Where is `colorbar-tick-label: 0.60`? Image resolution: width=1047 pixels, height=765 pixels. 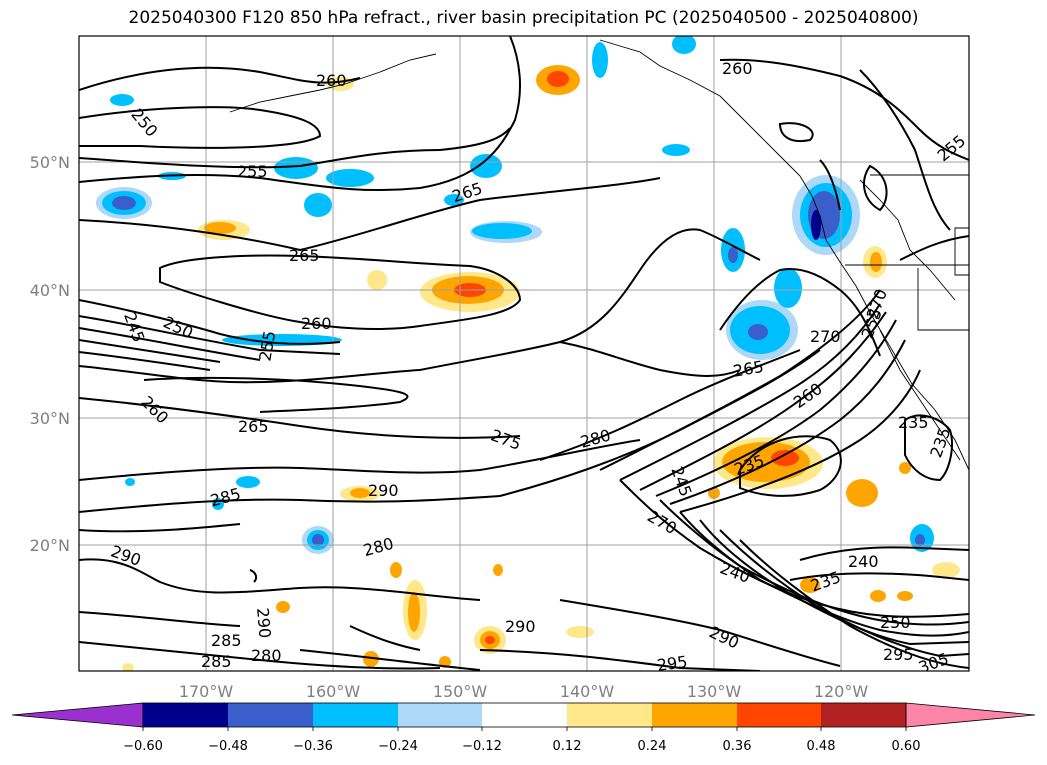 colorbar-tick-label: 0.60 is located at coordinates (906, 746).